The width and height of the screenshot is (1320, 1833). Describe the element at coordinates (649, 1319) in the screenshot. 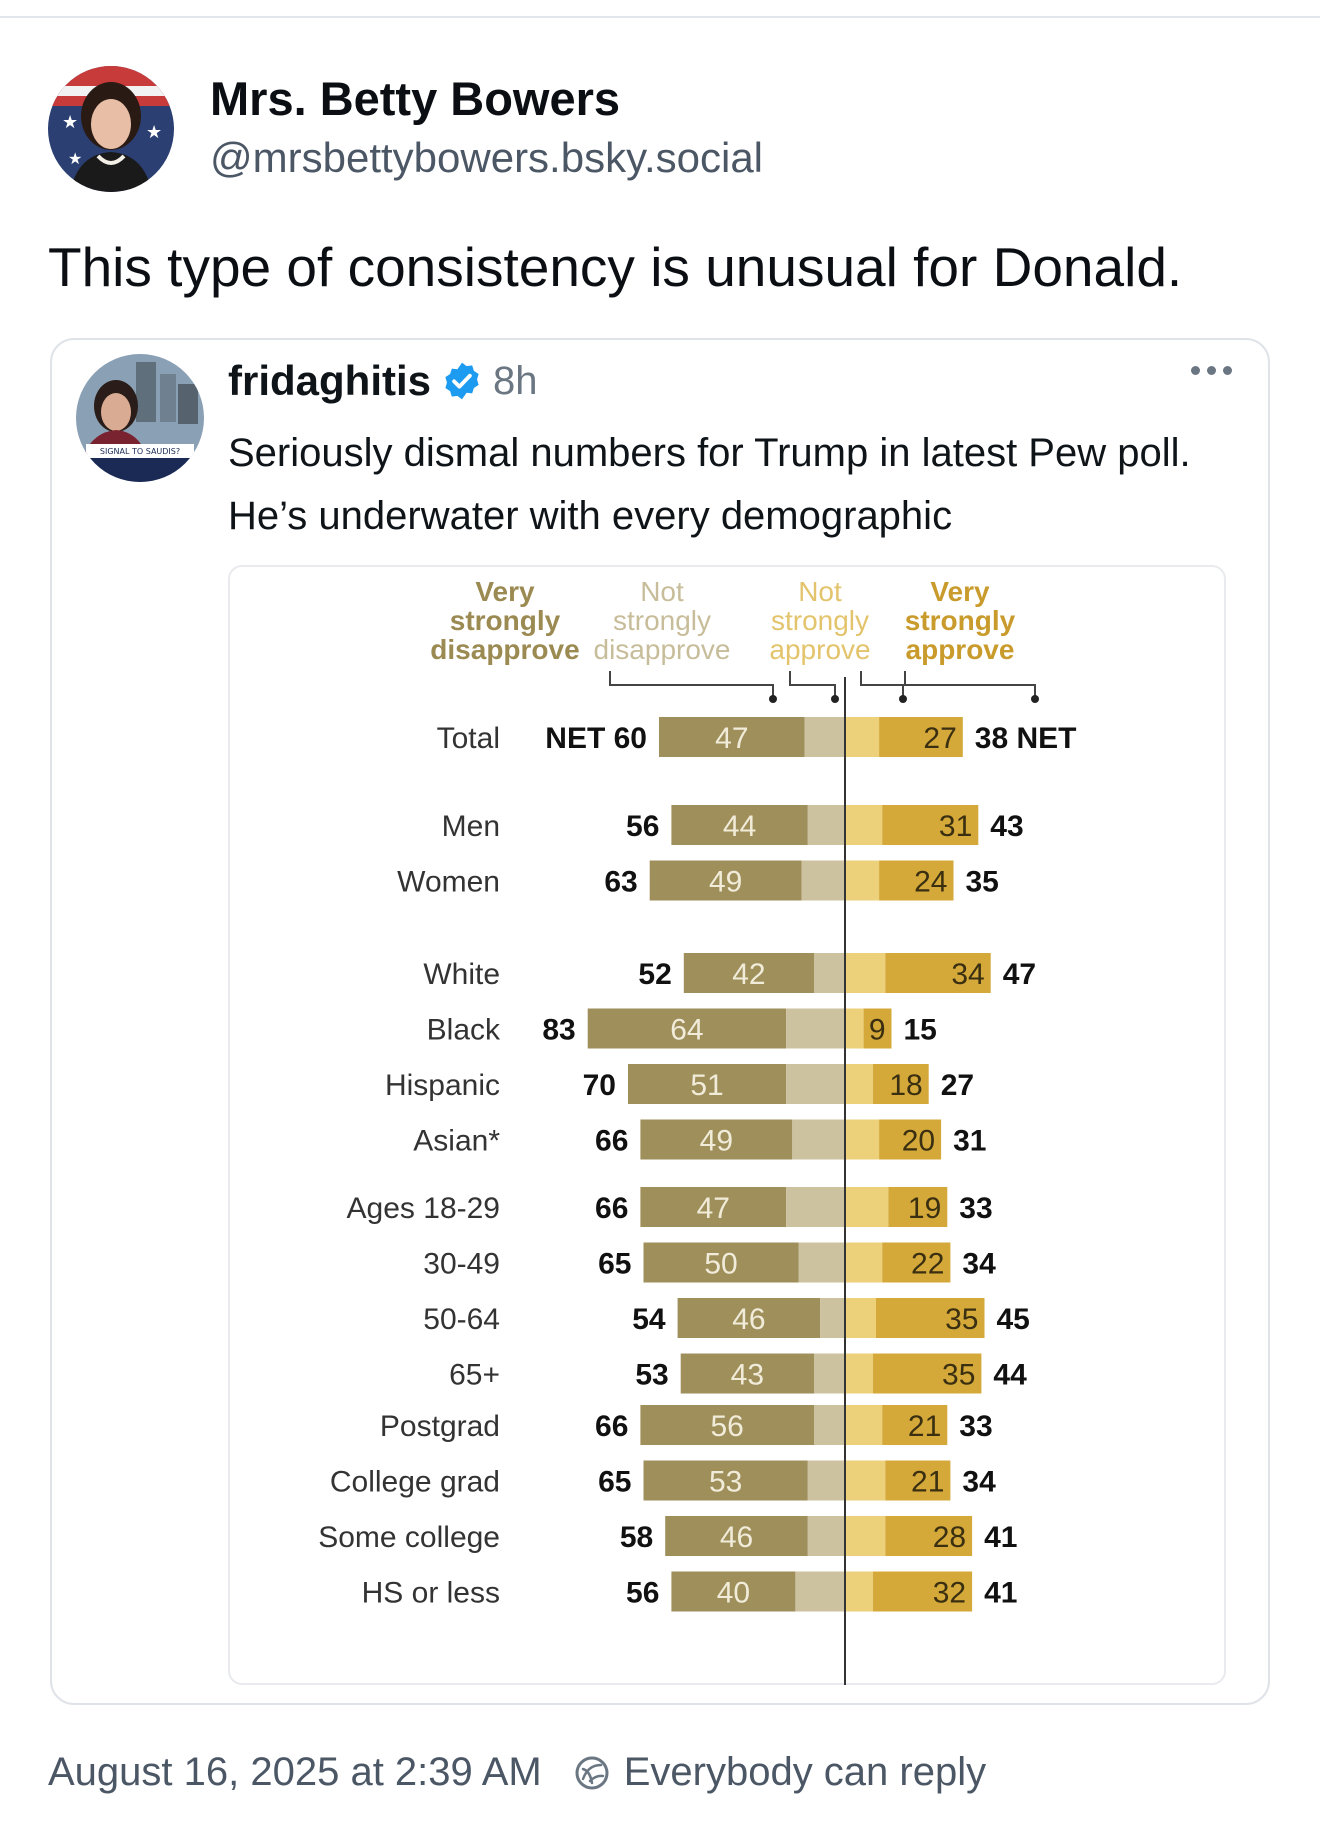

I see `net-disapprove-label: 54` at that location.